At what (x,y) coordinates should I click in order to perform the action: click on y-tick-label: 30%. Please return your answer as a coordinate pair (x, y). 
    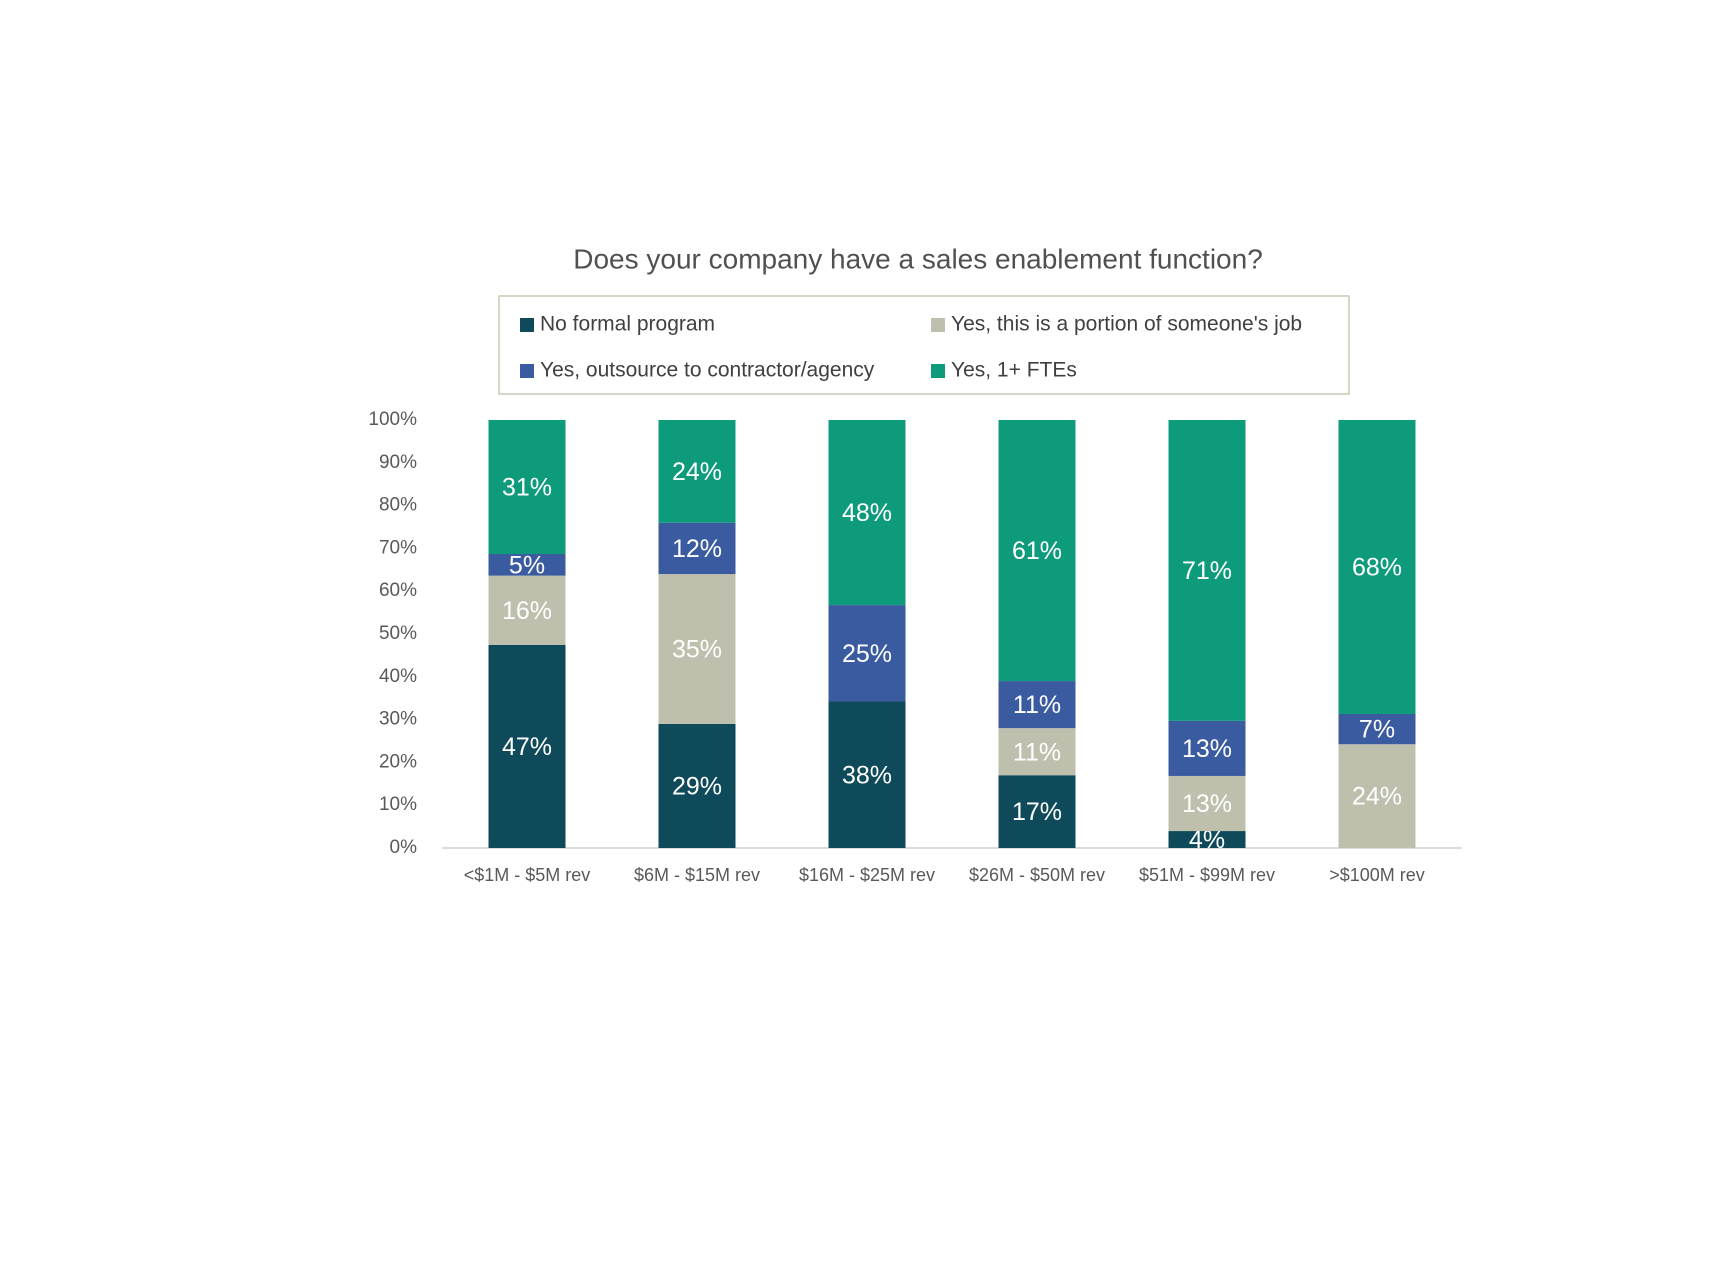
    Looking at the image, I should click on (398, 719).